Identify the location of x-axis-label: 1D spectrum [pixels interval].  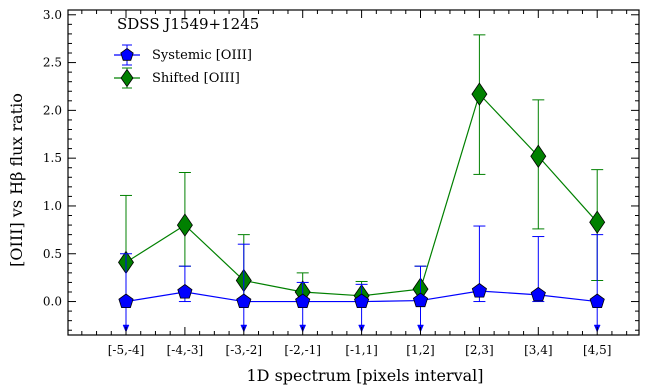
(364, 375).